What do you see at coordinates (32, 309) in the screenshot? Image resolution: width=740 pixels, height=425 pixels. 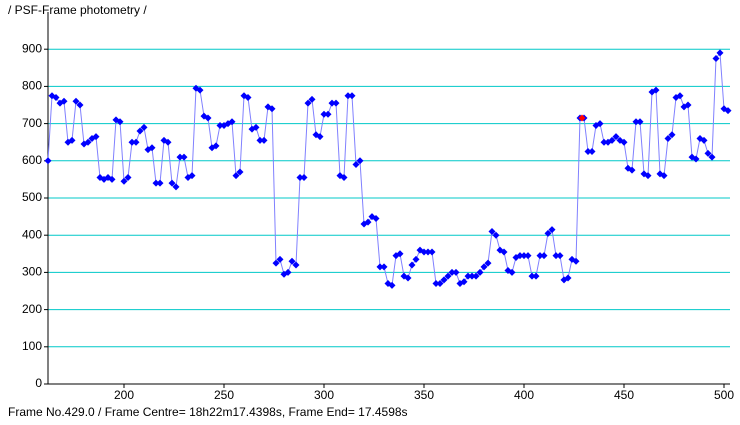 I see `y-tick-label: 200` at bounding box center [32, 309].